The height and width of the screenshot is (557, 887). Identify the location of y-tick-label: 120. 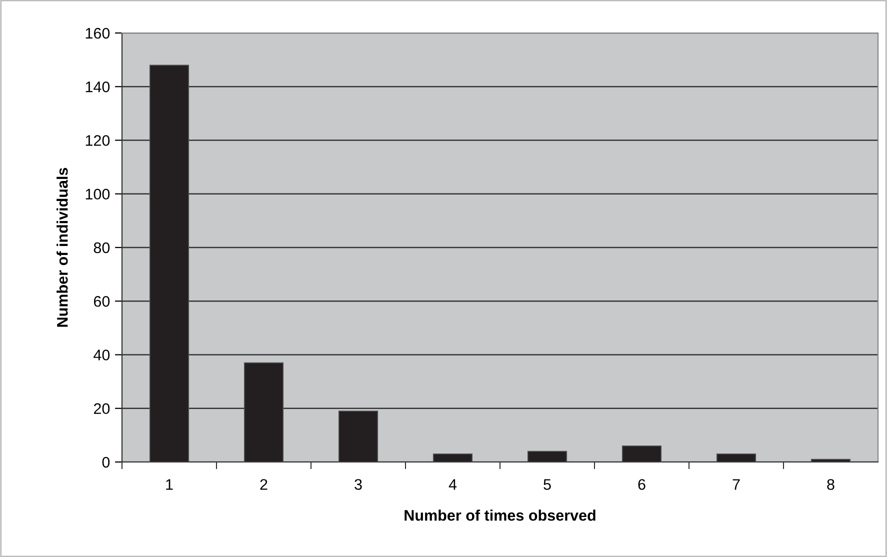
(98, 140).